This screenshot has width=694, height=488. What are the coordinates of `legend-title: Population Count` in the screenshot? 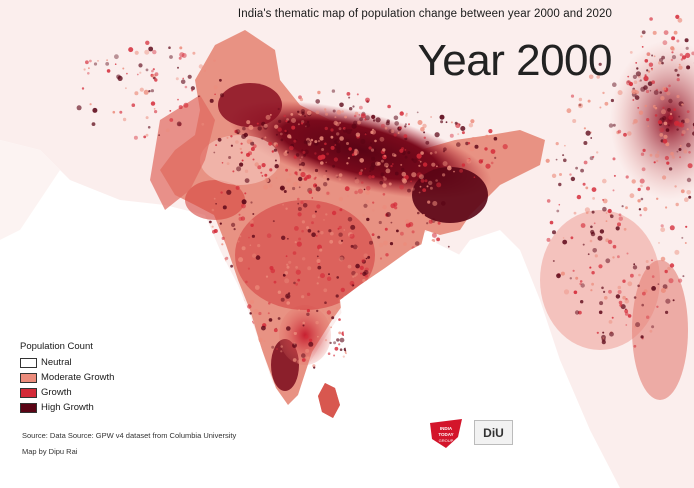 It's located at (56, 346).